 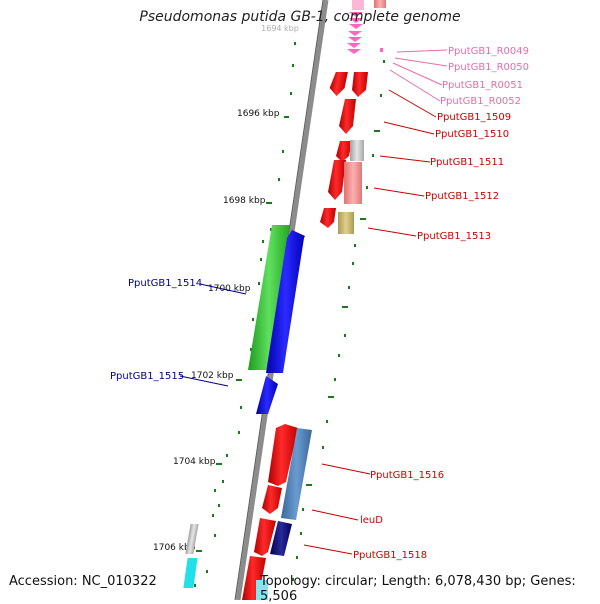 I want to click on ruler-label: 1700 kbp, so click(x=229, y=289).